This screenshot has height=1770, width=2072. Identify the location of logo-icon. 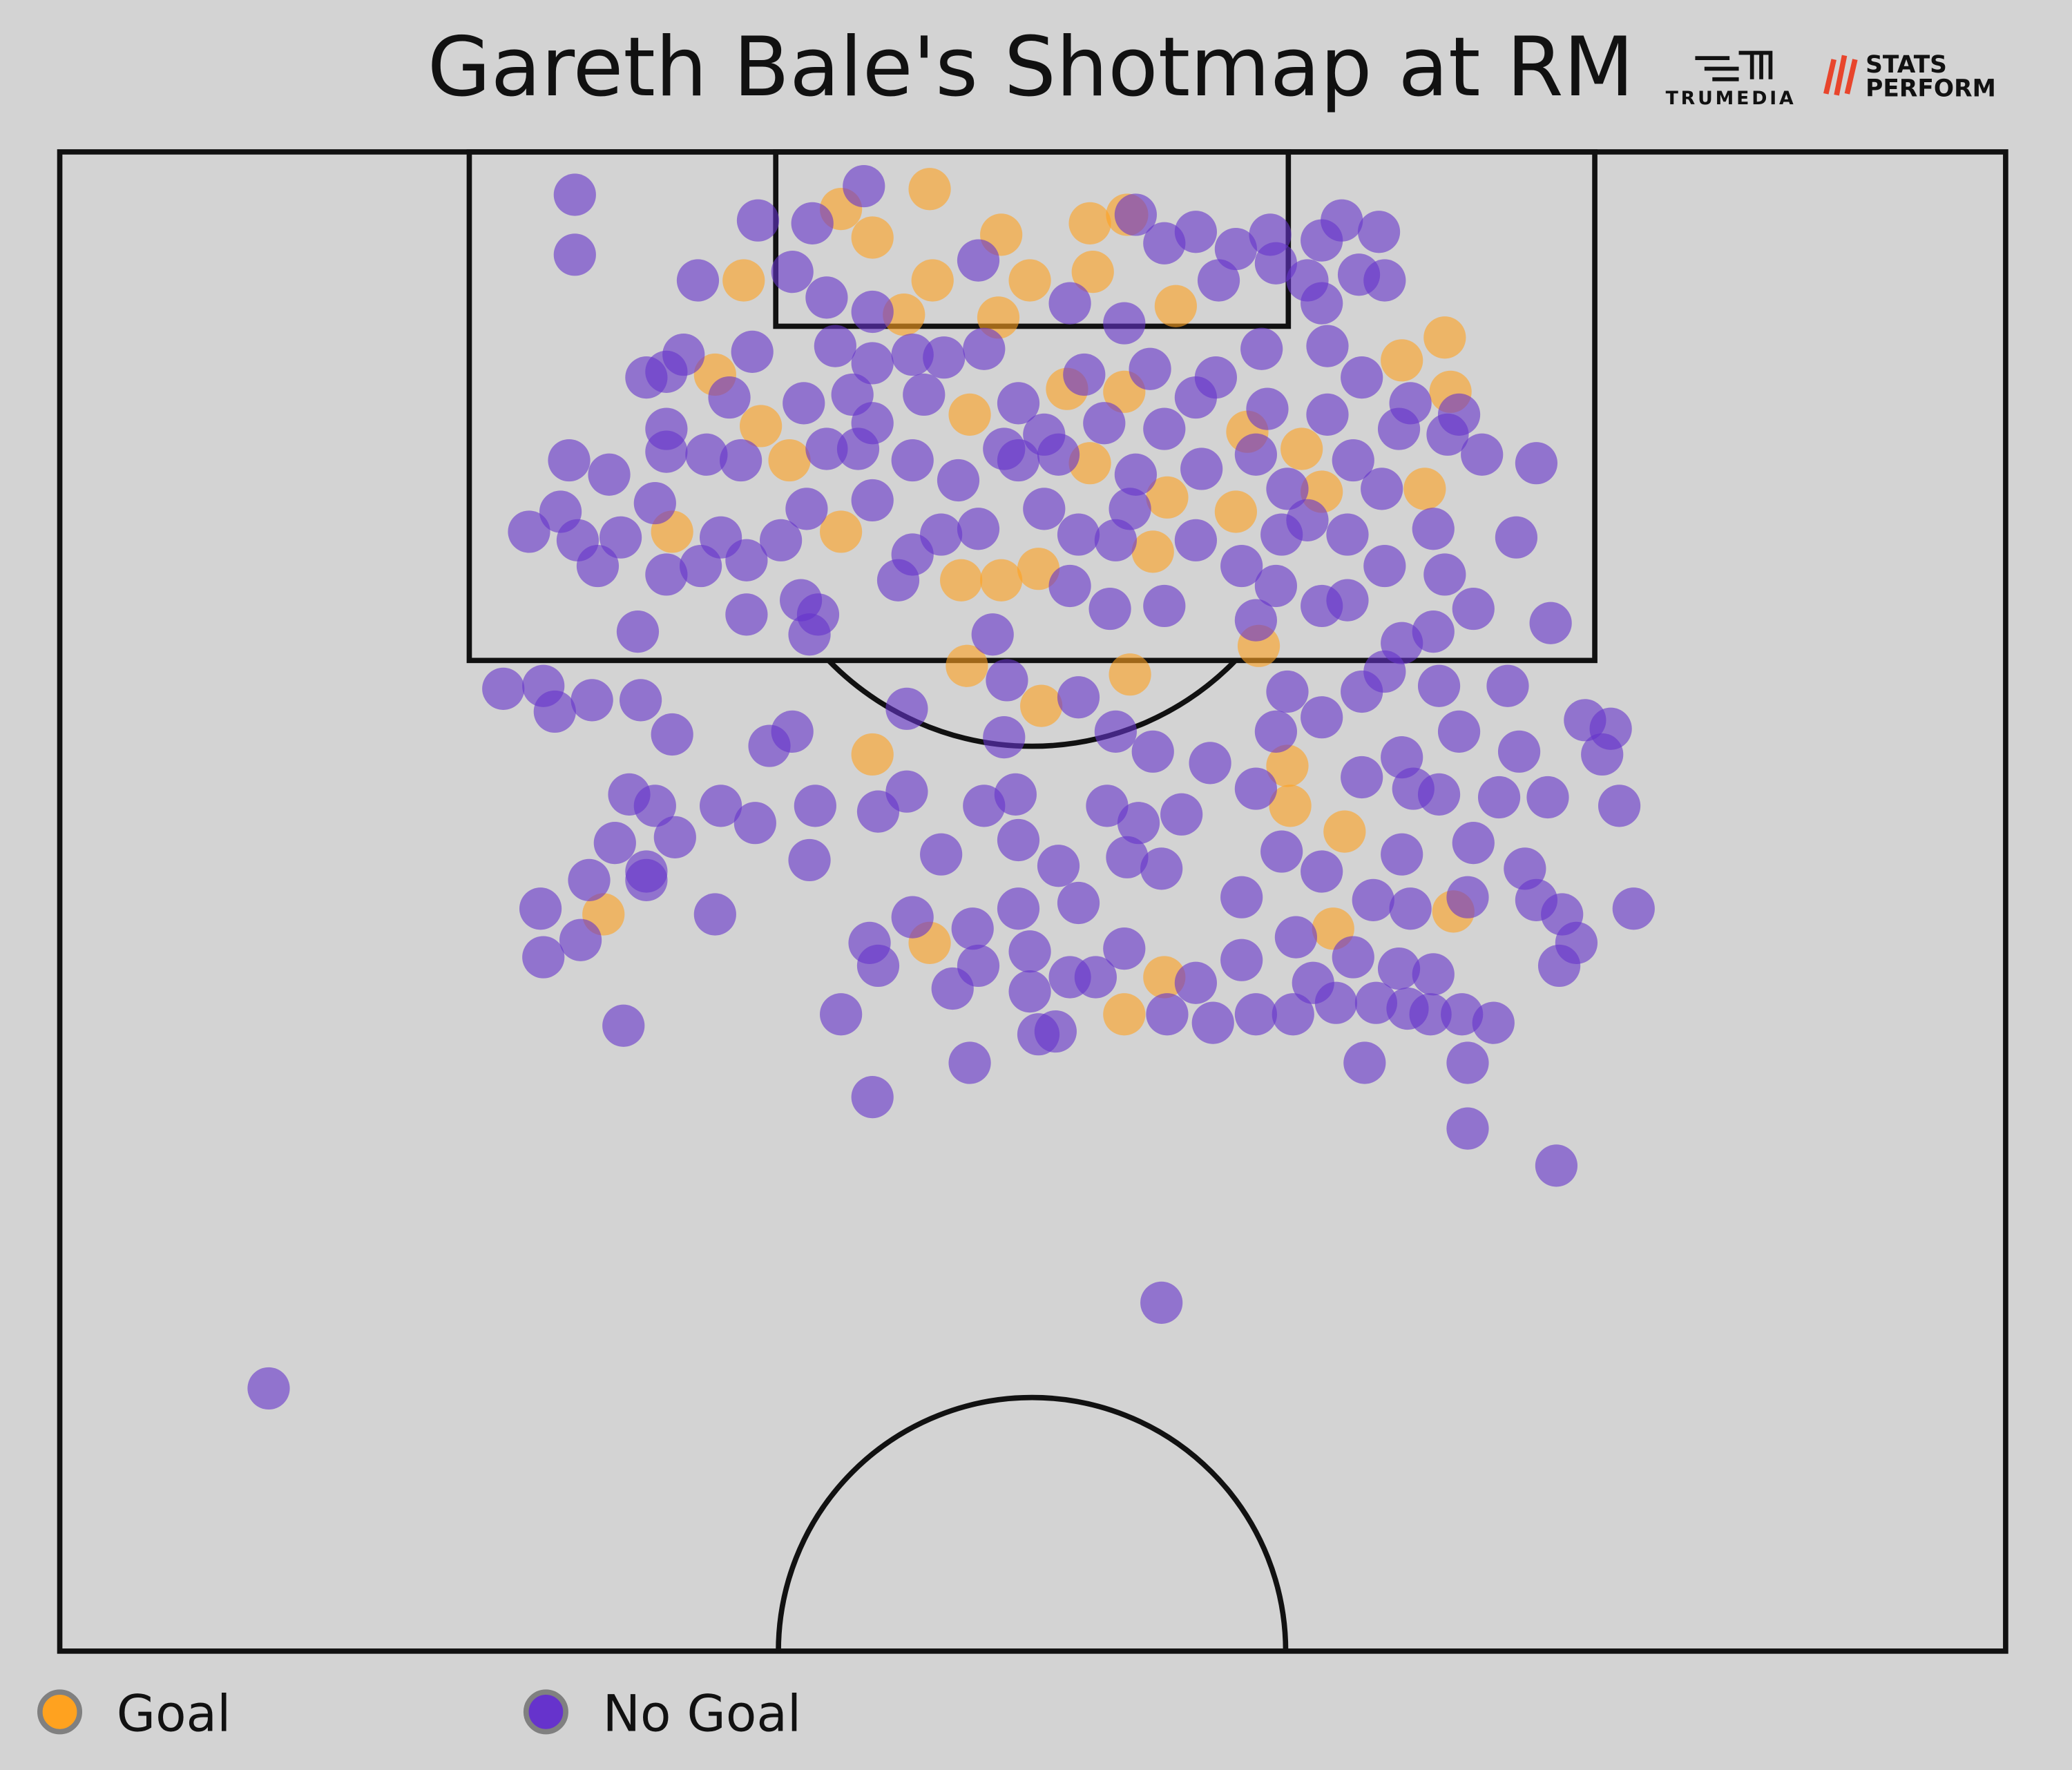
(1734, 66).